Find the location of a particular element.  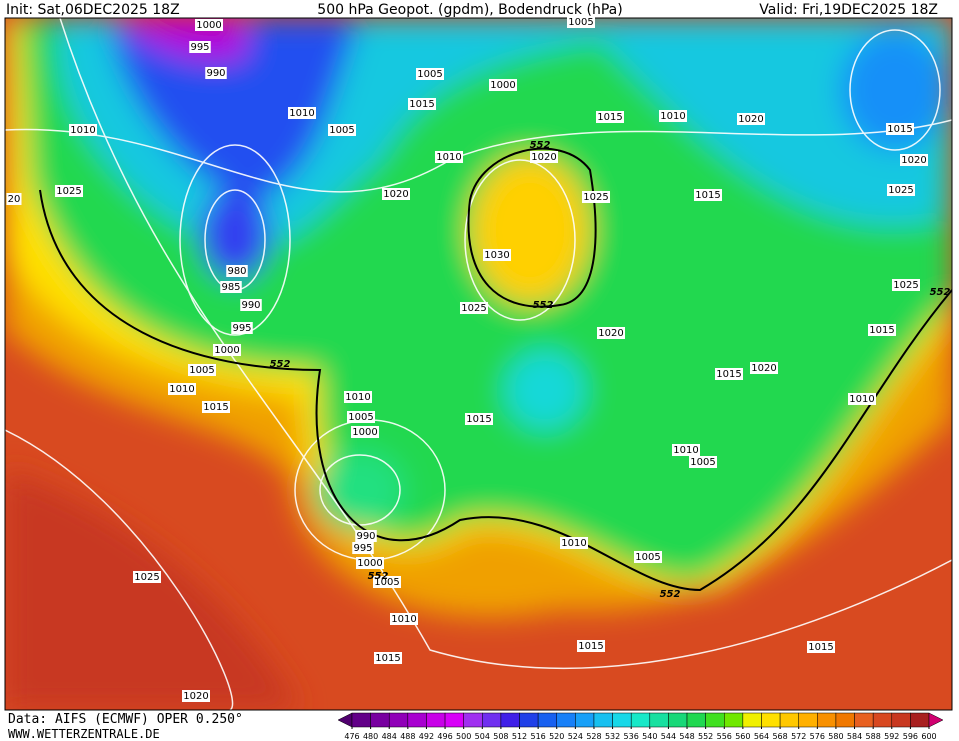

data-source: Data: AIFS (ECMWF) OPER 0.250° is located at coordinates (125, 719).